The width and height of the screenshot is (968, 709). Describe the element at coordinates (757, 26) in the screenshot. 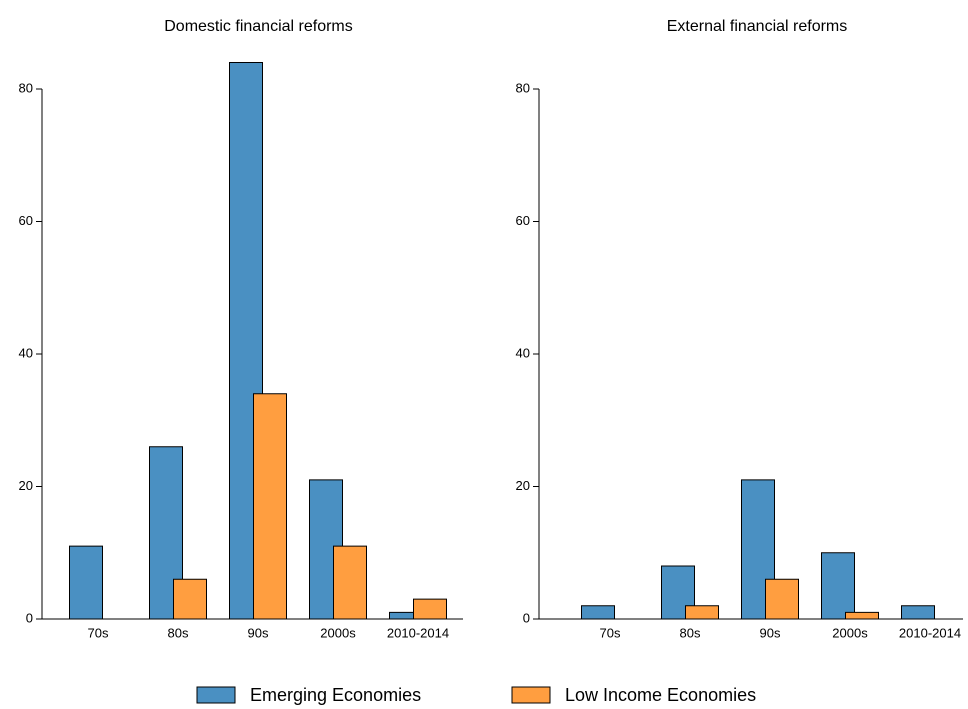

I see `chart-title: External financial reforms` at that location.